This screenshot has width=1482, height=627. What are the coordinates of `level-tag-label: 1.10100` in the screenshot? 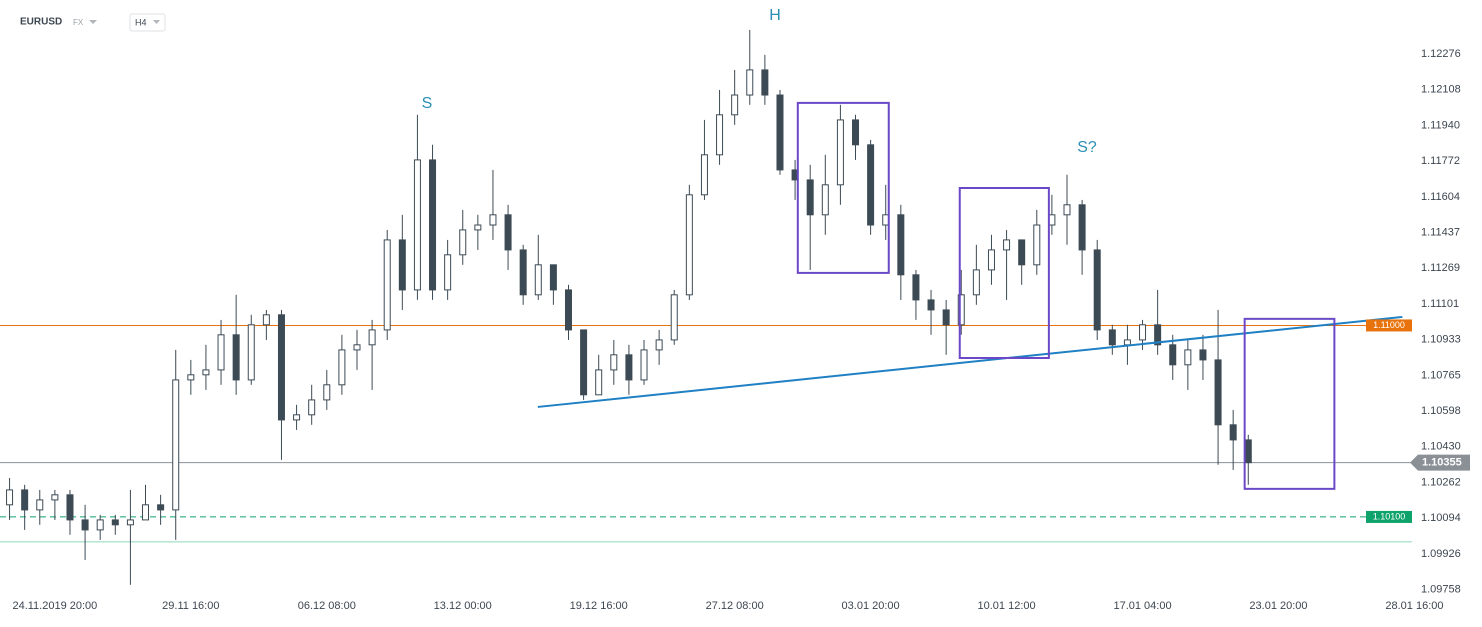 It's located at (1389, 516).